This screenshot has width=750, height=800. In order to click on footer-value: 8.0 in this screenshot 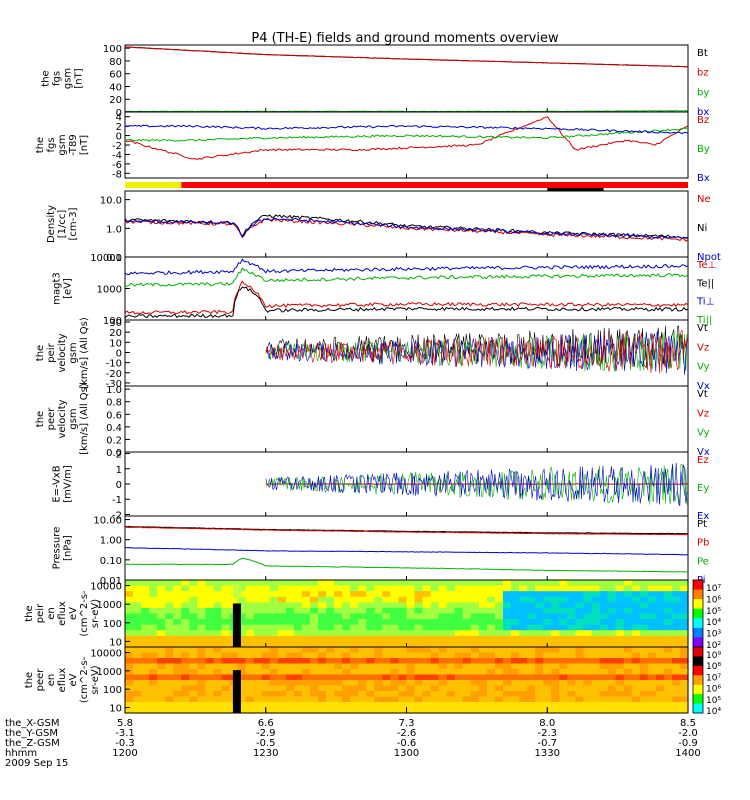, I will do `click(547, 723)`.